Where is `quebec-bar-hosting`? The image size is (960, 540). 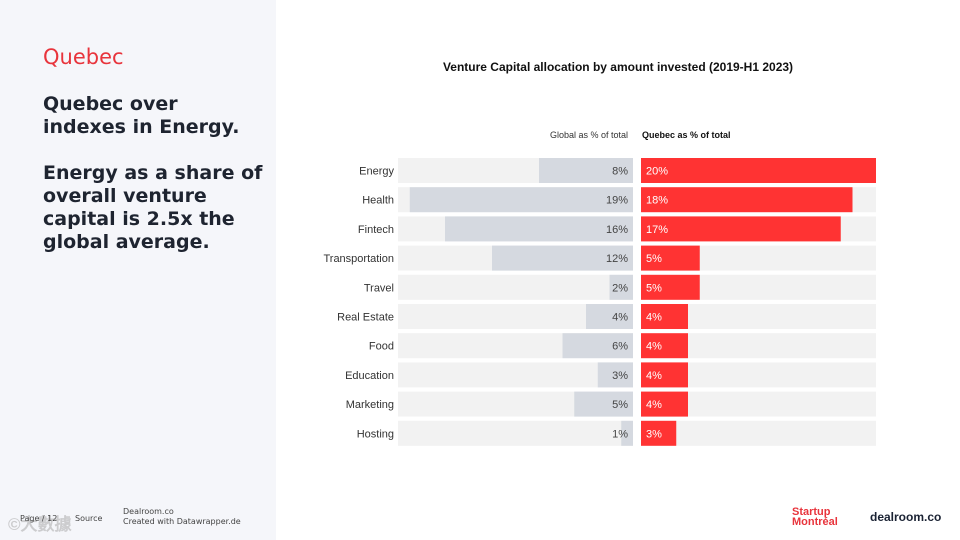 quebec-bar-hosting is located at coordinates (659, 433).